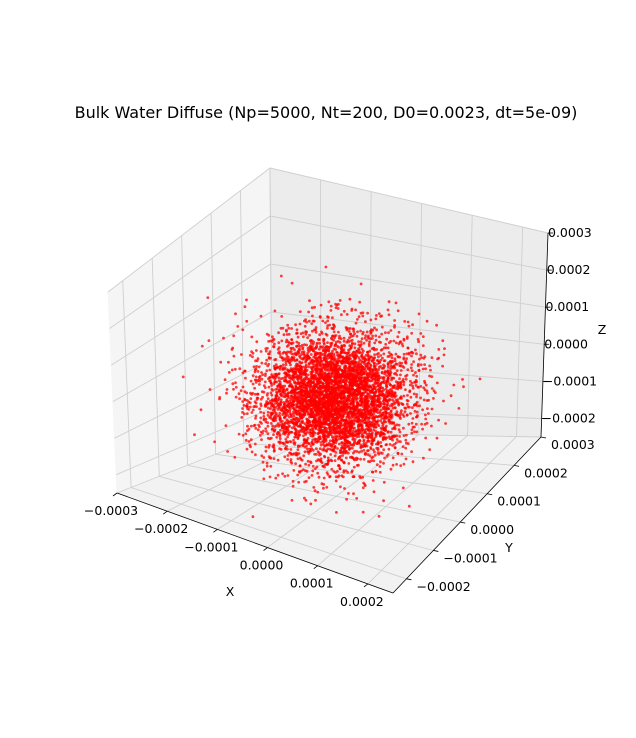  Describe the element at coordinates (444, 586) in the screenshot. I see `y-tick-label-0: −0.0002` at that location.